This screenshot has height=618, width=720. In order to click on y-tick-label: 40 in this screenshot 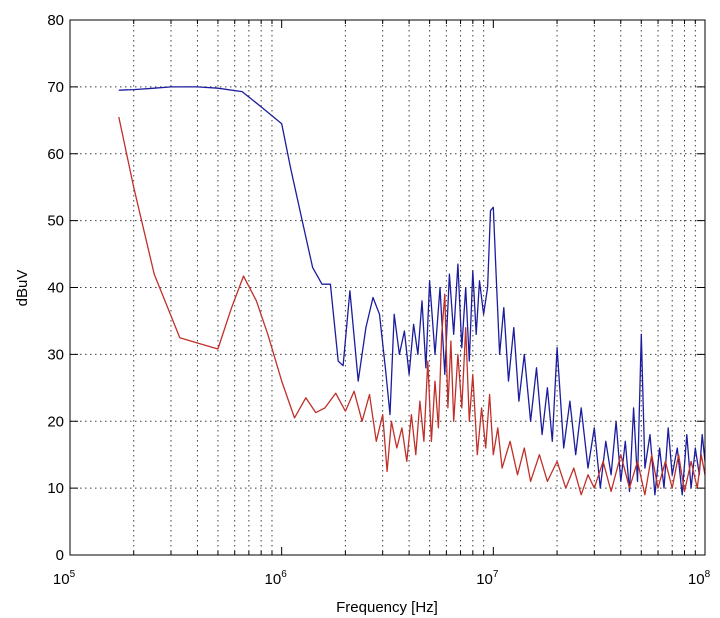, I will do `click(55, 288)`.